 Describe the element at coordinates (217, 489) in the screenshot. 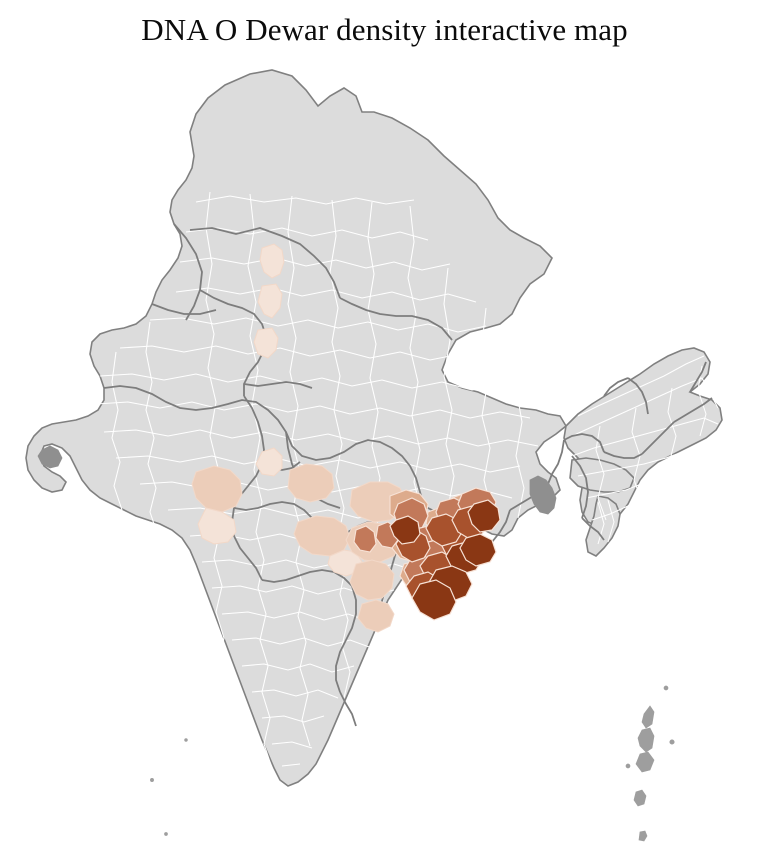

I see `district-bin2-mp-west` at that location.